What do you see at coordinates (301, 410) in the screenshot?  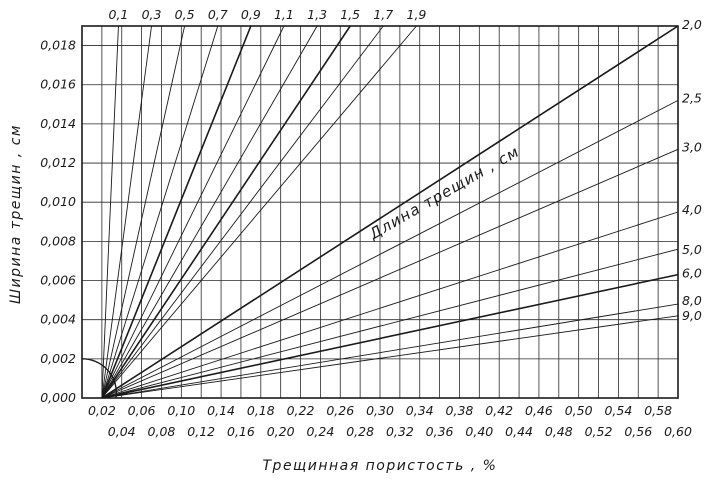 I see `x-tick-label: 0,22` at bounding box center [301, 410].